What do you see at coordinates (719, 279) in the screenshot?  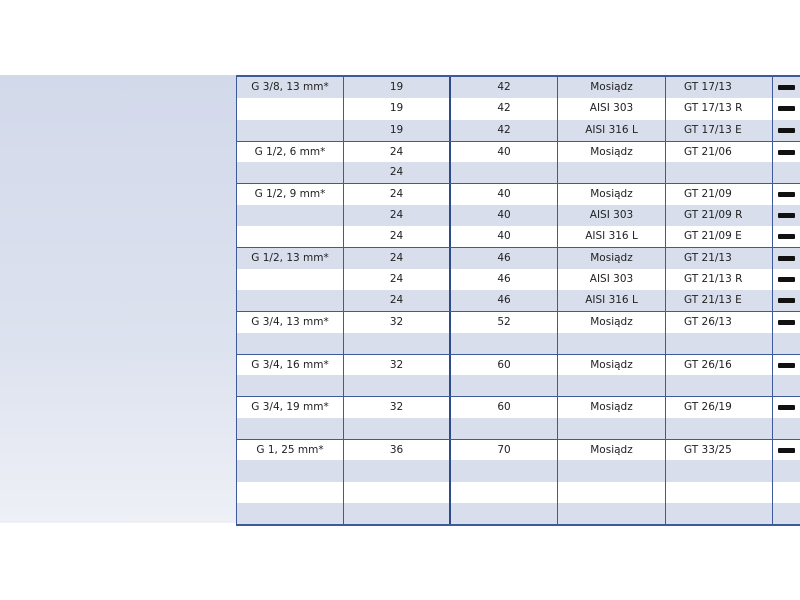 I see `code-cell: GT 21/13 R` at bounding box center [719, 279].